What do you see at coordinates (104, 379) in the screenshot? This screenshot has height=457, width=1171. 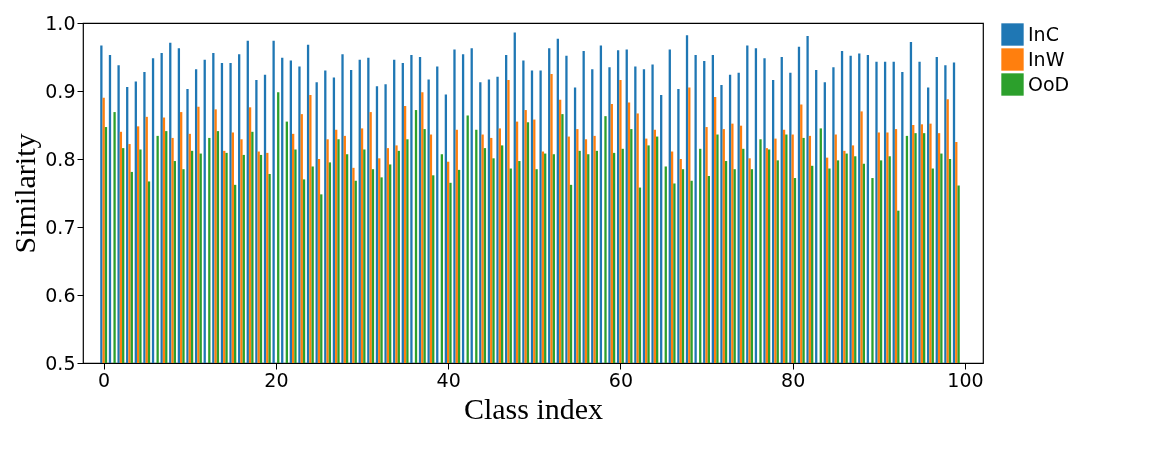 I see `x-tick-label: 0` at bounding box center [104, 379].